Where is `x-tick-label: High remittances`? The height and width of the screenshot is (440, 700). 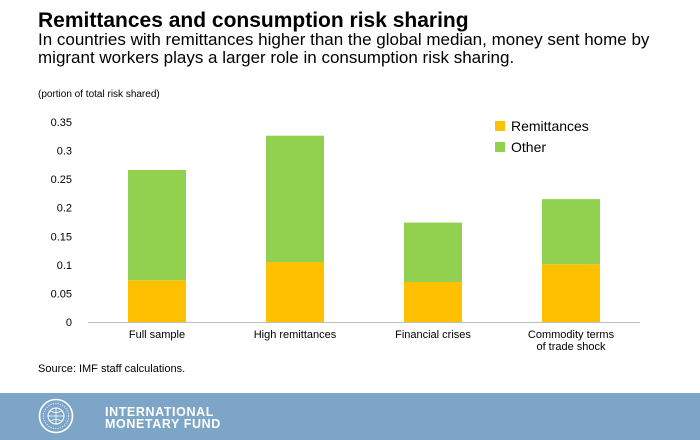 x-tick-label: High remittances is located at coordinates (295, 335).